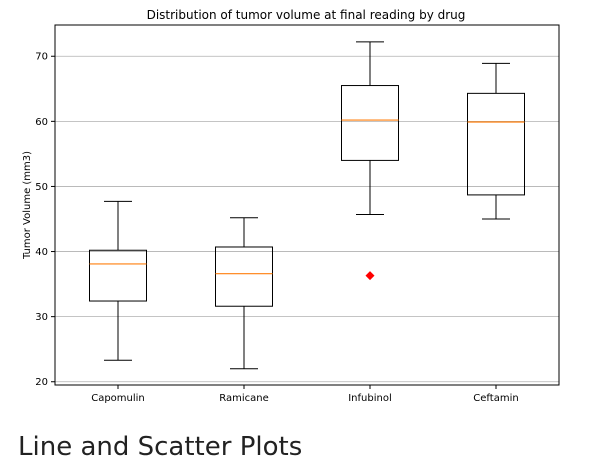 Image resolution: width=599 pixels, height=462 pixels. Describe the element at coordinates (45, 220) in the screenshot. I see `y-axis: 20 30 40 50 60 70` at that location.